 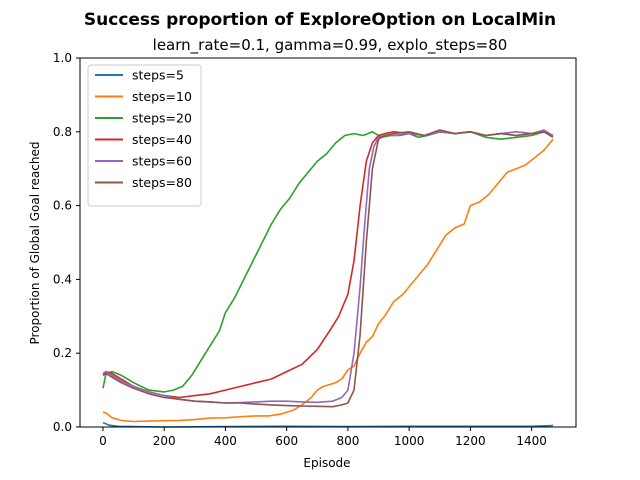 What do you see at coordinates (326, 463) in the screenshot?
I see `x-axis-label: Episode` at bounding box center [326, 463].